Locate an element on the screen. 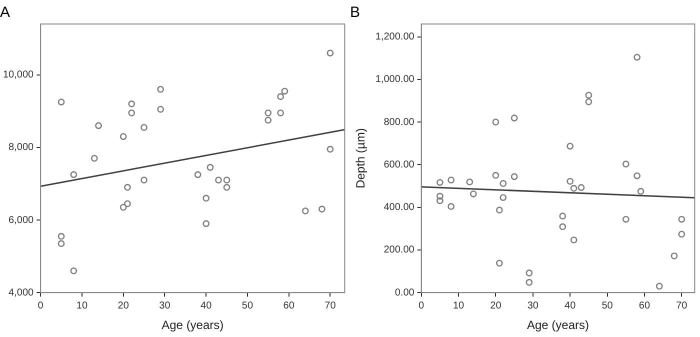  y-tick-label: 6,000 is located at coordinates (21, 220).